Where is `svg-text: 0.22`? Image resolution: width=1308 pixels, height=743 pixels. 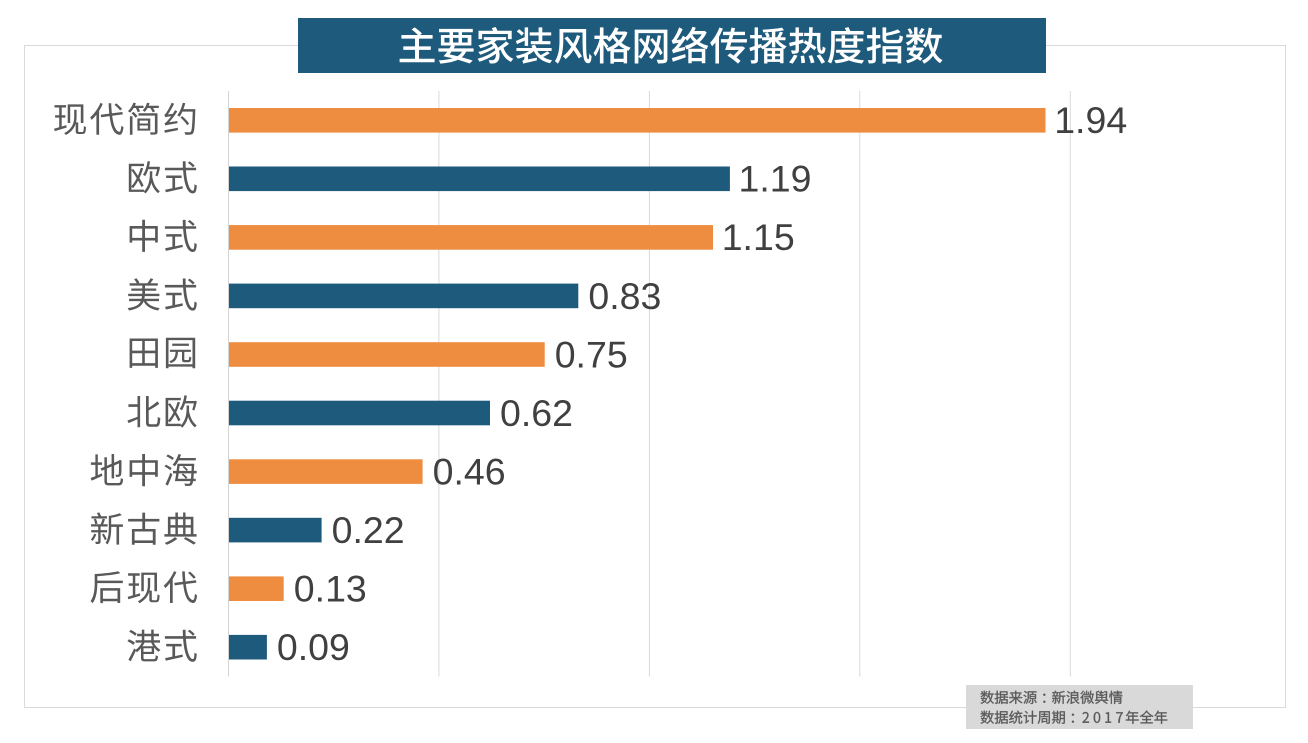
svg-text: 0.22 is located at coordinates (368, 530).